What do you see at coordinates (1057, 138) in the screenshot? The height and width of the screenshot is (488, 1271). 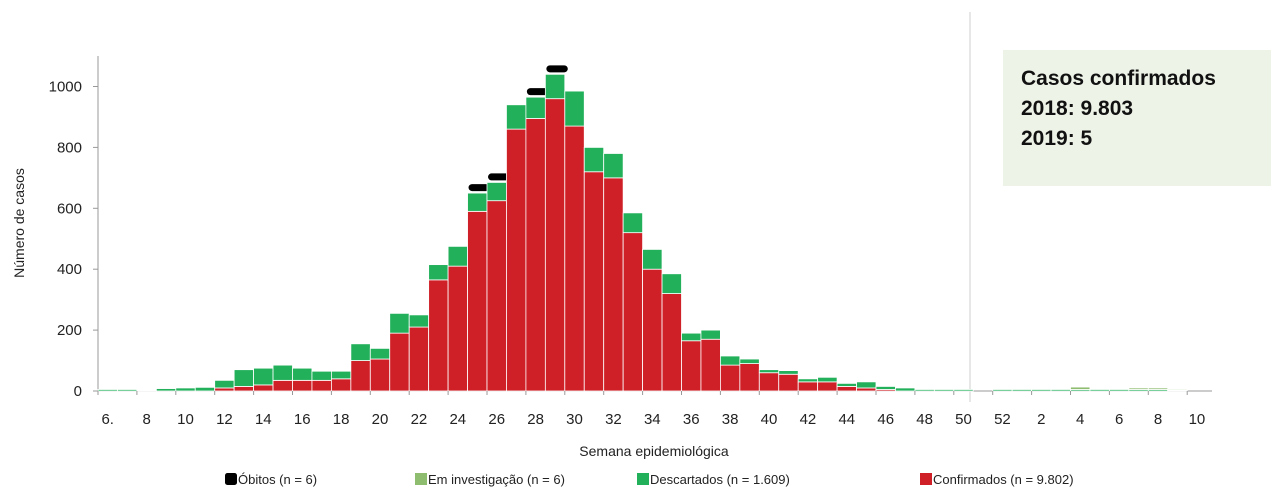 I see `info-box-2019: 2019: 5` at bounding box center [1057, 138].